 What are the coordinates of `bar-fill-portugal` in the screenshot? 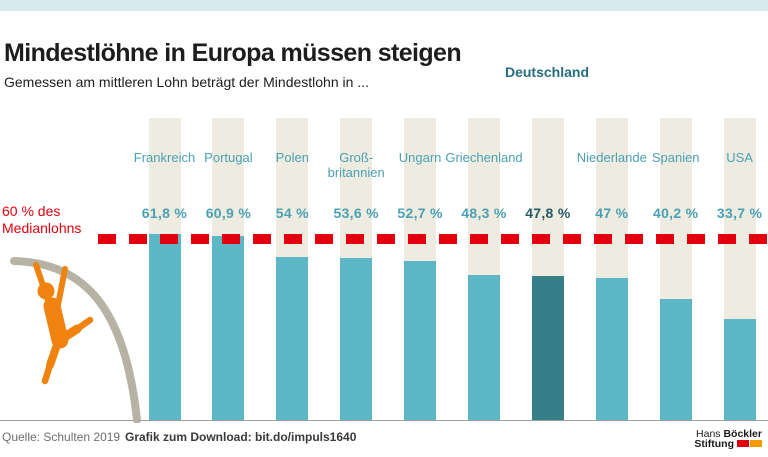 It's located at (228, 328).